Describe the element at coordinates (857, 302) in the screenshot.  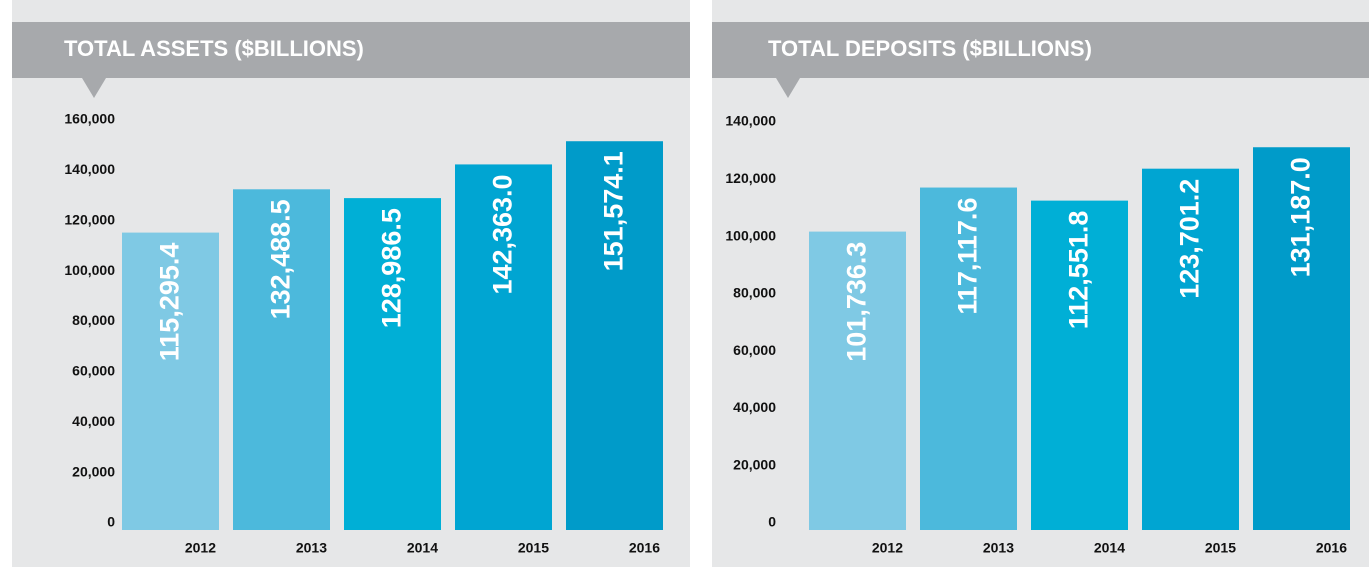
I see `value-label: 101,736.3` at that location.